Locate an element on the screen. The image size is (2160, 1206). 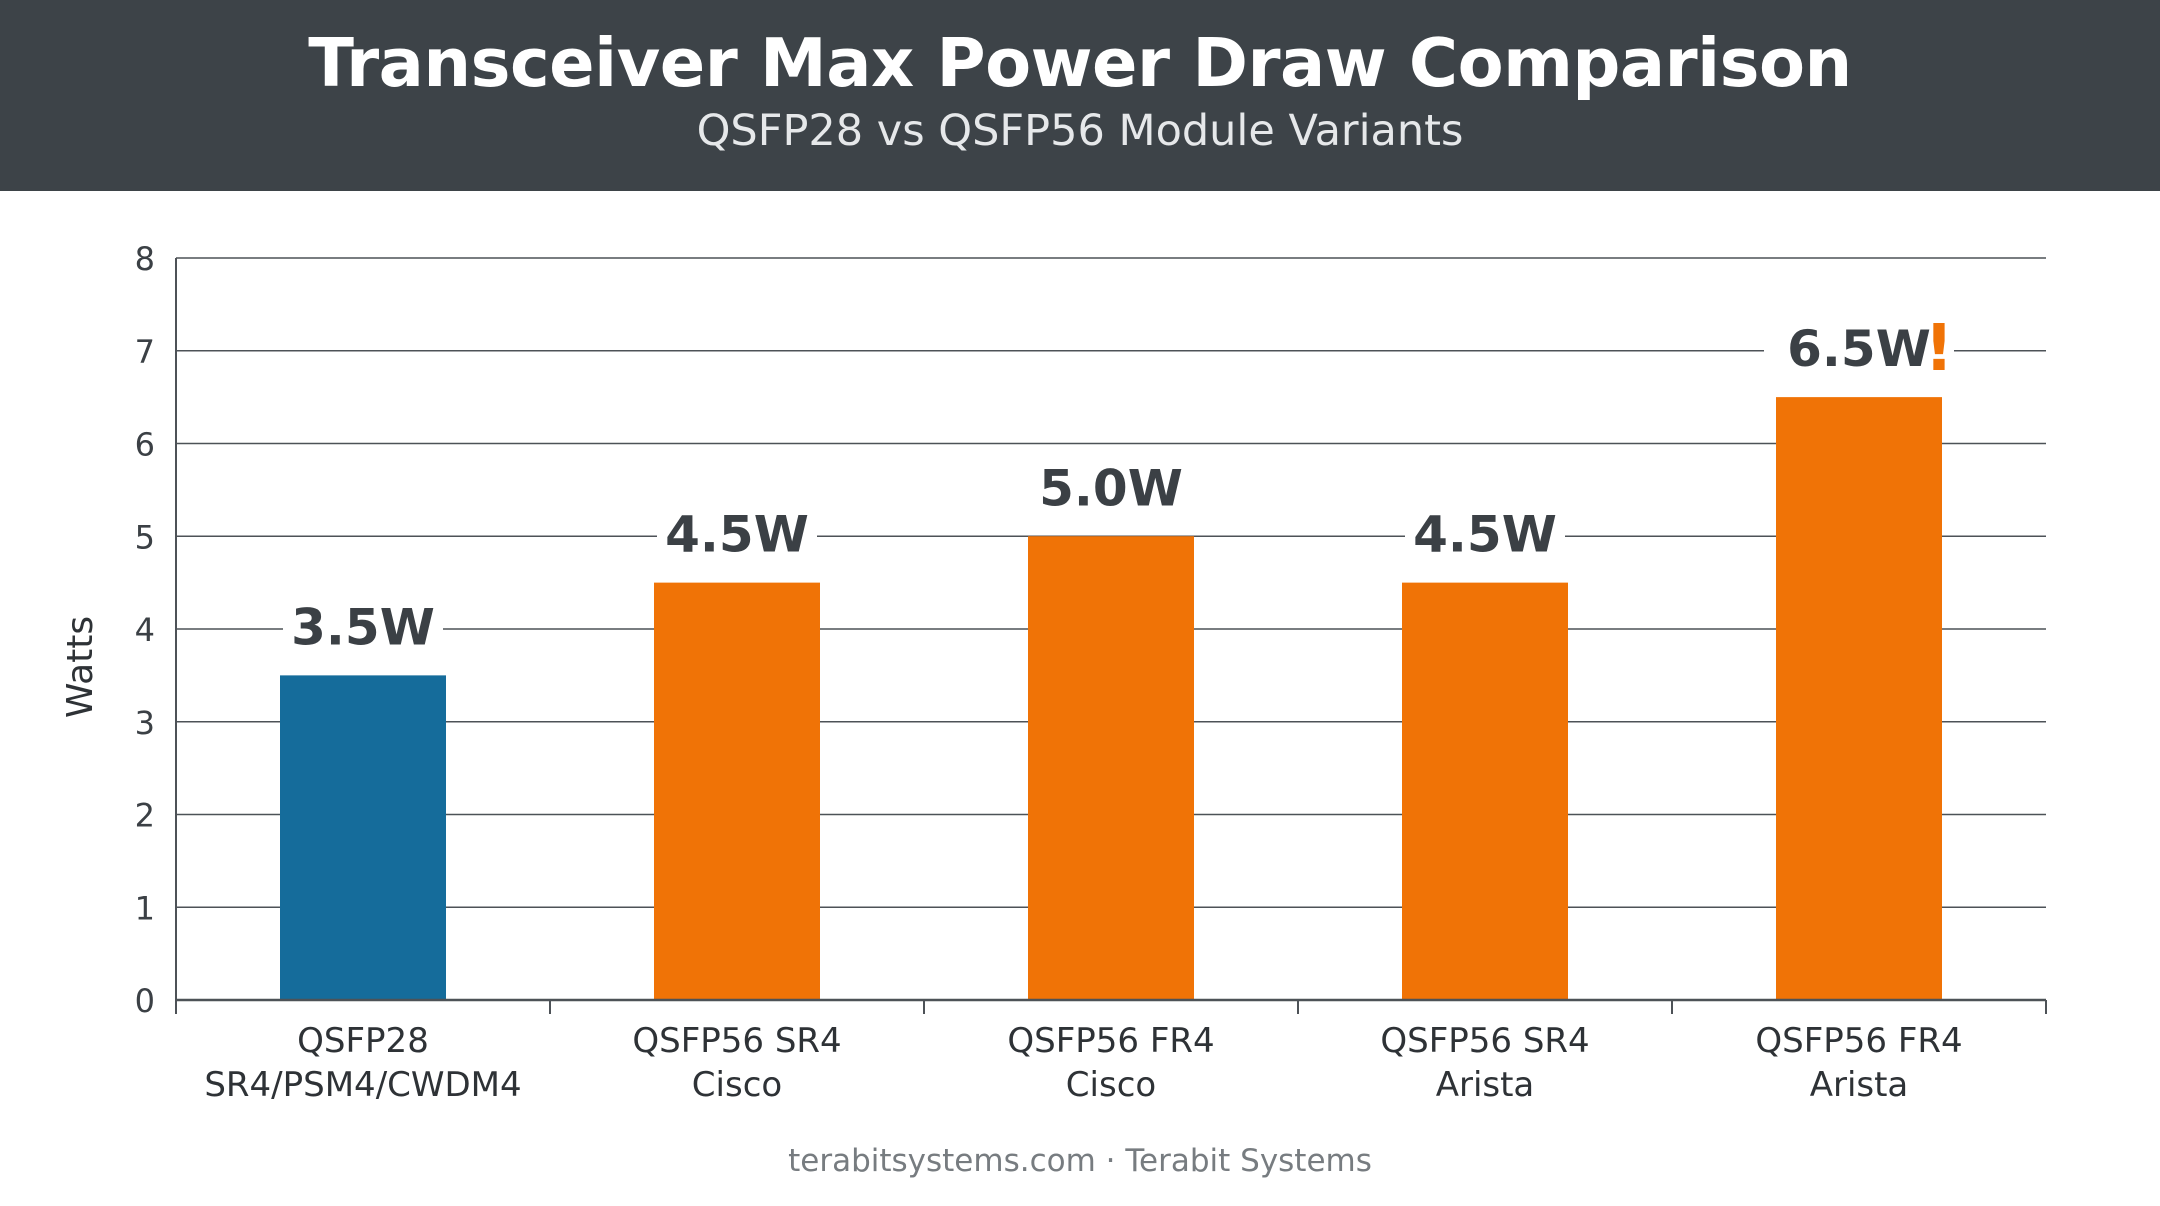
y-tick-label: 4 is located at coordinates (145, 630).